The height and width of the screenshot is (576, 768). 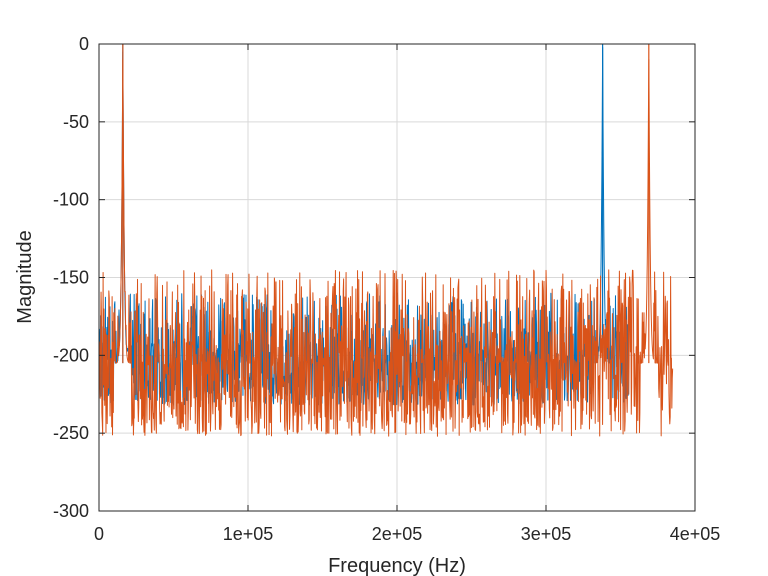 I want to click on y-tick-label: -250, so click(x=71, y=433).